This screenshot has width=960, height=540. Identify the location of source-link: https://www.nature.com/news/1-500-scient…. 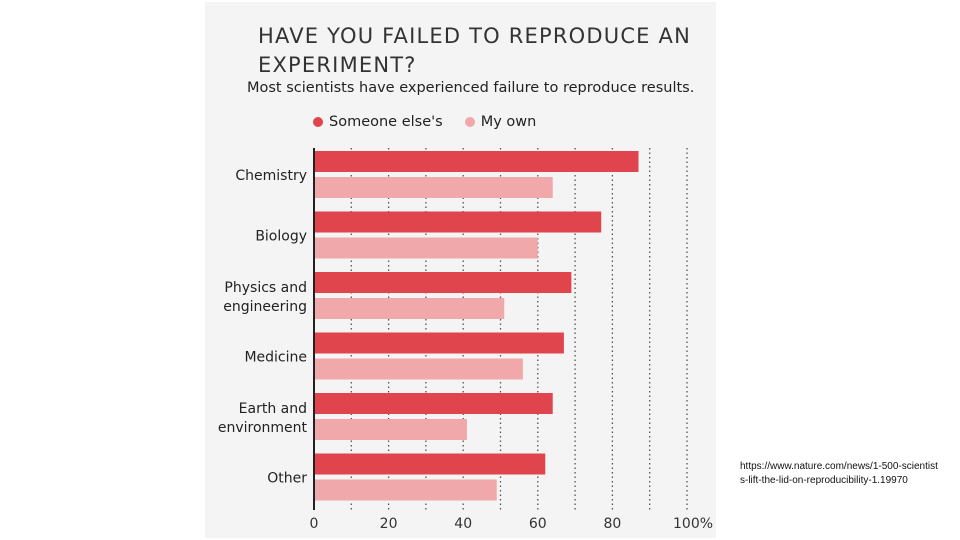
(839, 473).